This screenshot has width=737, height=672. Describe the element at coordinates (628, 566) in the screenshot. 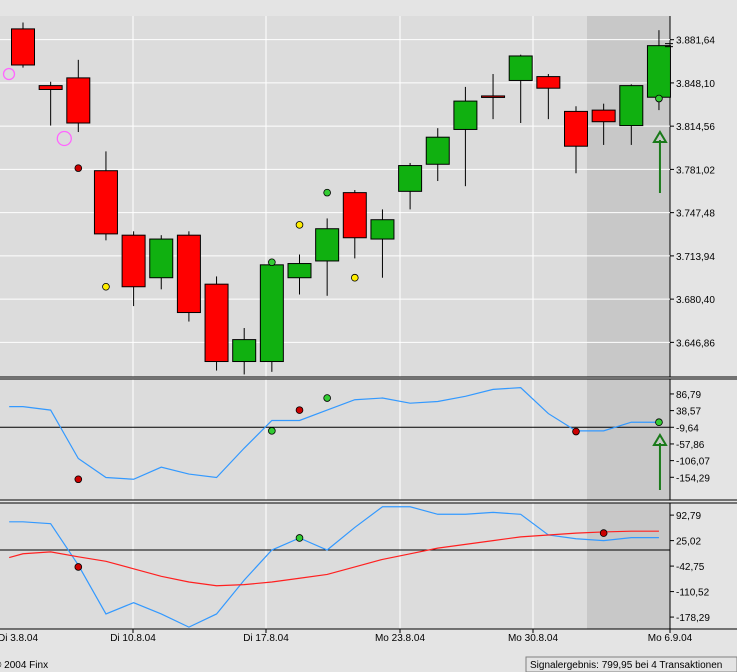

I see `highlight-zone` at that location.